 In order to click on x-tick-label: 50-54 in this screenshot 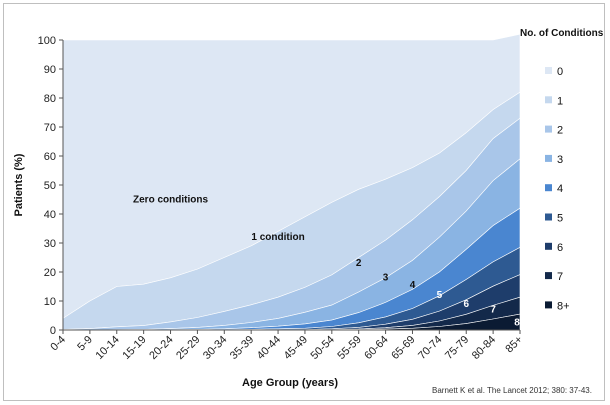, I will do `click(323, 348)`.